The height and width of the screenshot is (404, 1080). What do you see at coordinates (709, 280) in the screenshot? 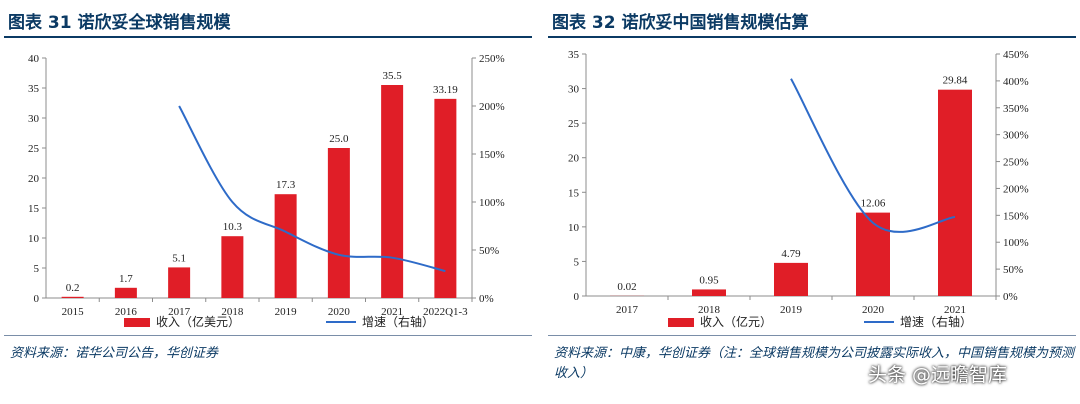
I see `bar-data-label: 0.95` at bounding box center [709, 280].